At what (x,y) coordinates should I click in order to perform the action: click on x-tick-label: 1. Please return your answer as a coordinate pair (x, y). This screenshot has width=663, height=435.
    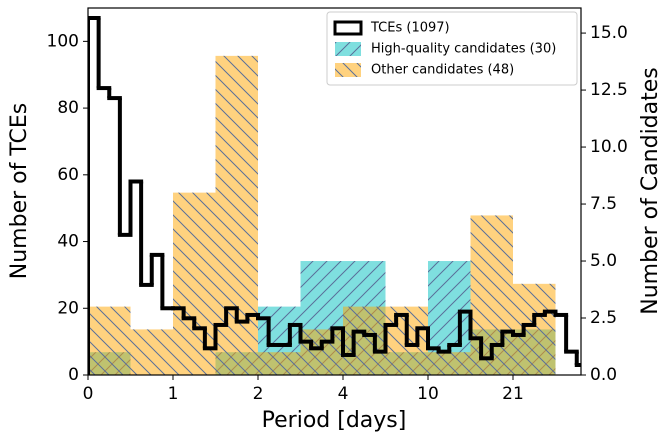
    Looking at the image, I should click on (173, 394).